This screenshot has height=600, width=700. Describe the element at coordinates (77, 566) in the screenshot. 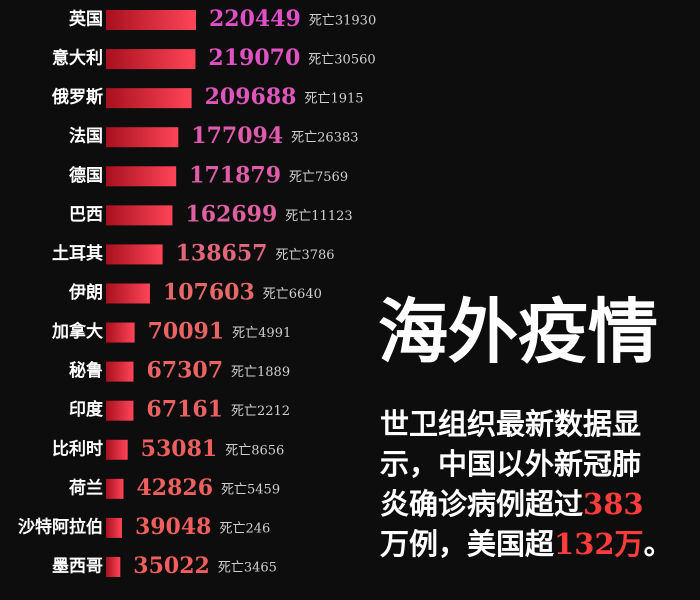

I see `country-label: 墨西哥` at that location.